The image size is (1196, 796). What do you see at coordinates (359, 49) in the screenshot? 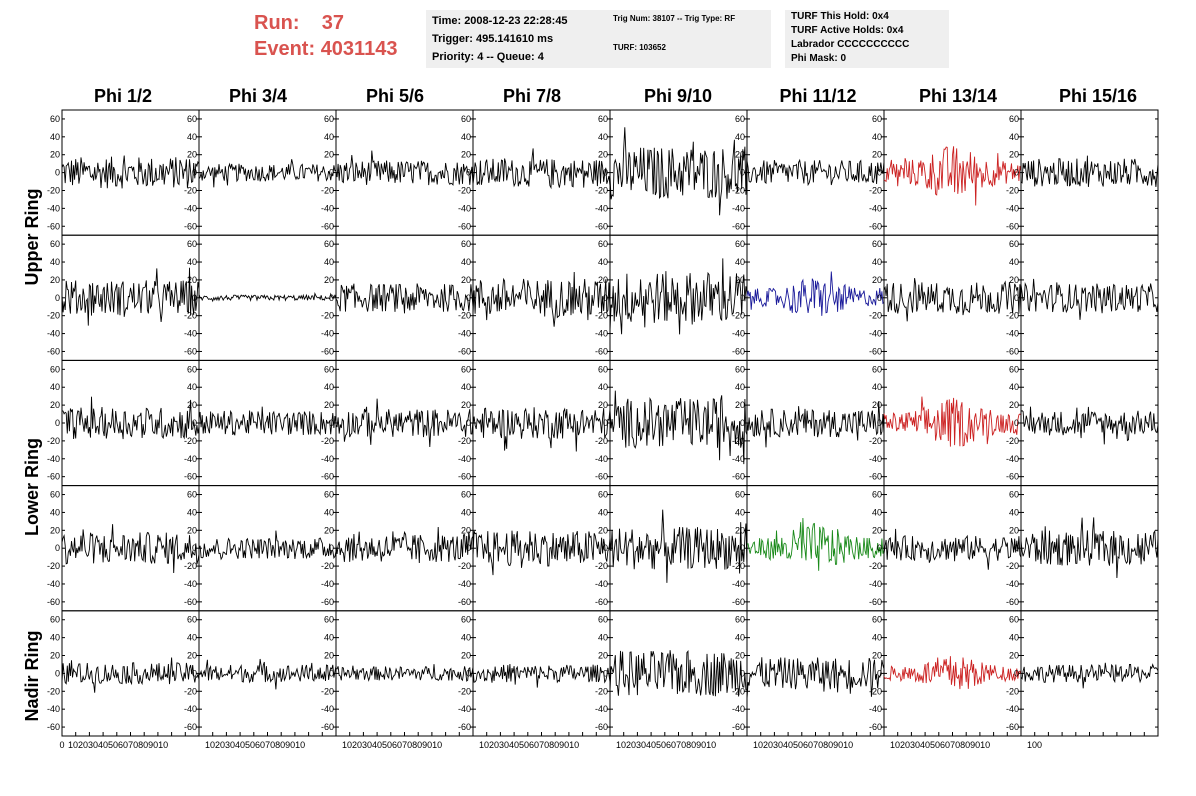
I see `event-value: 4031143` at bounding box center [359, 49].